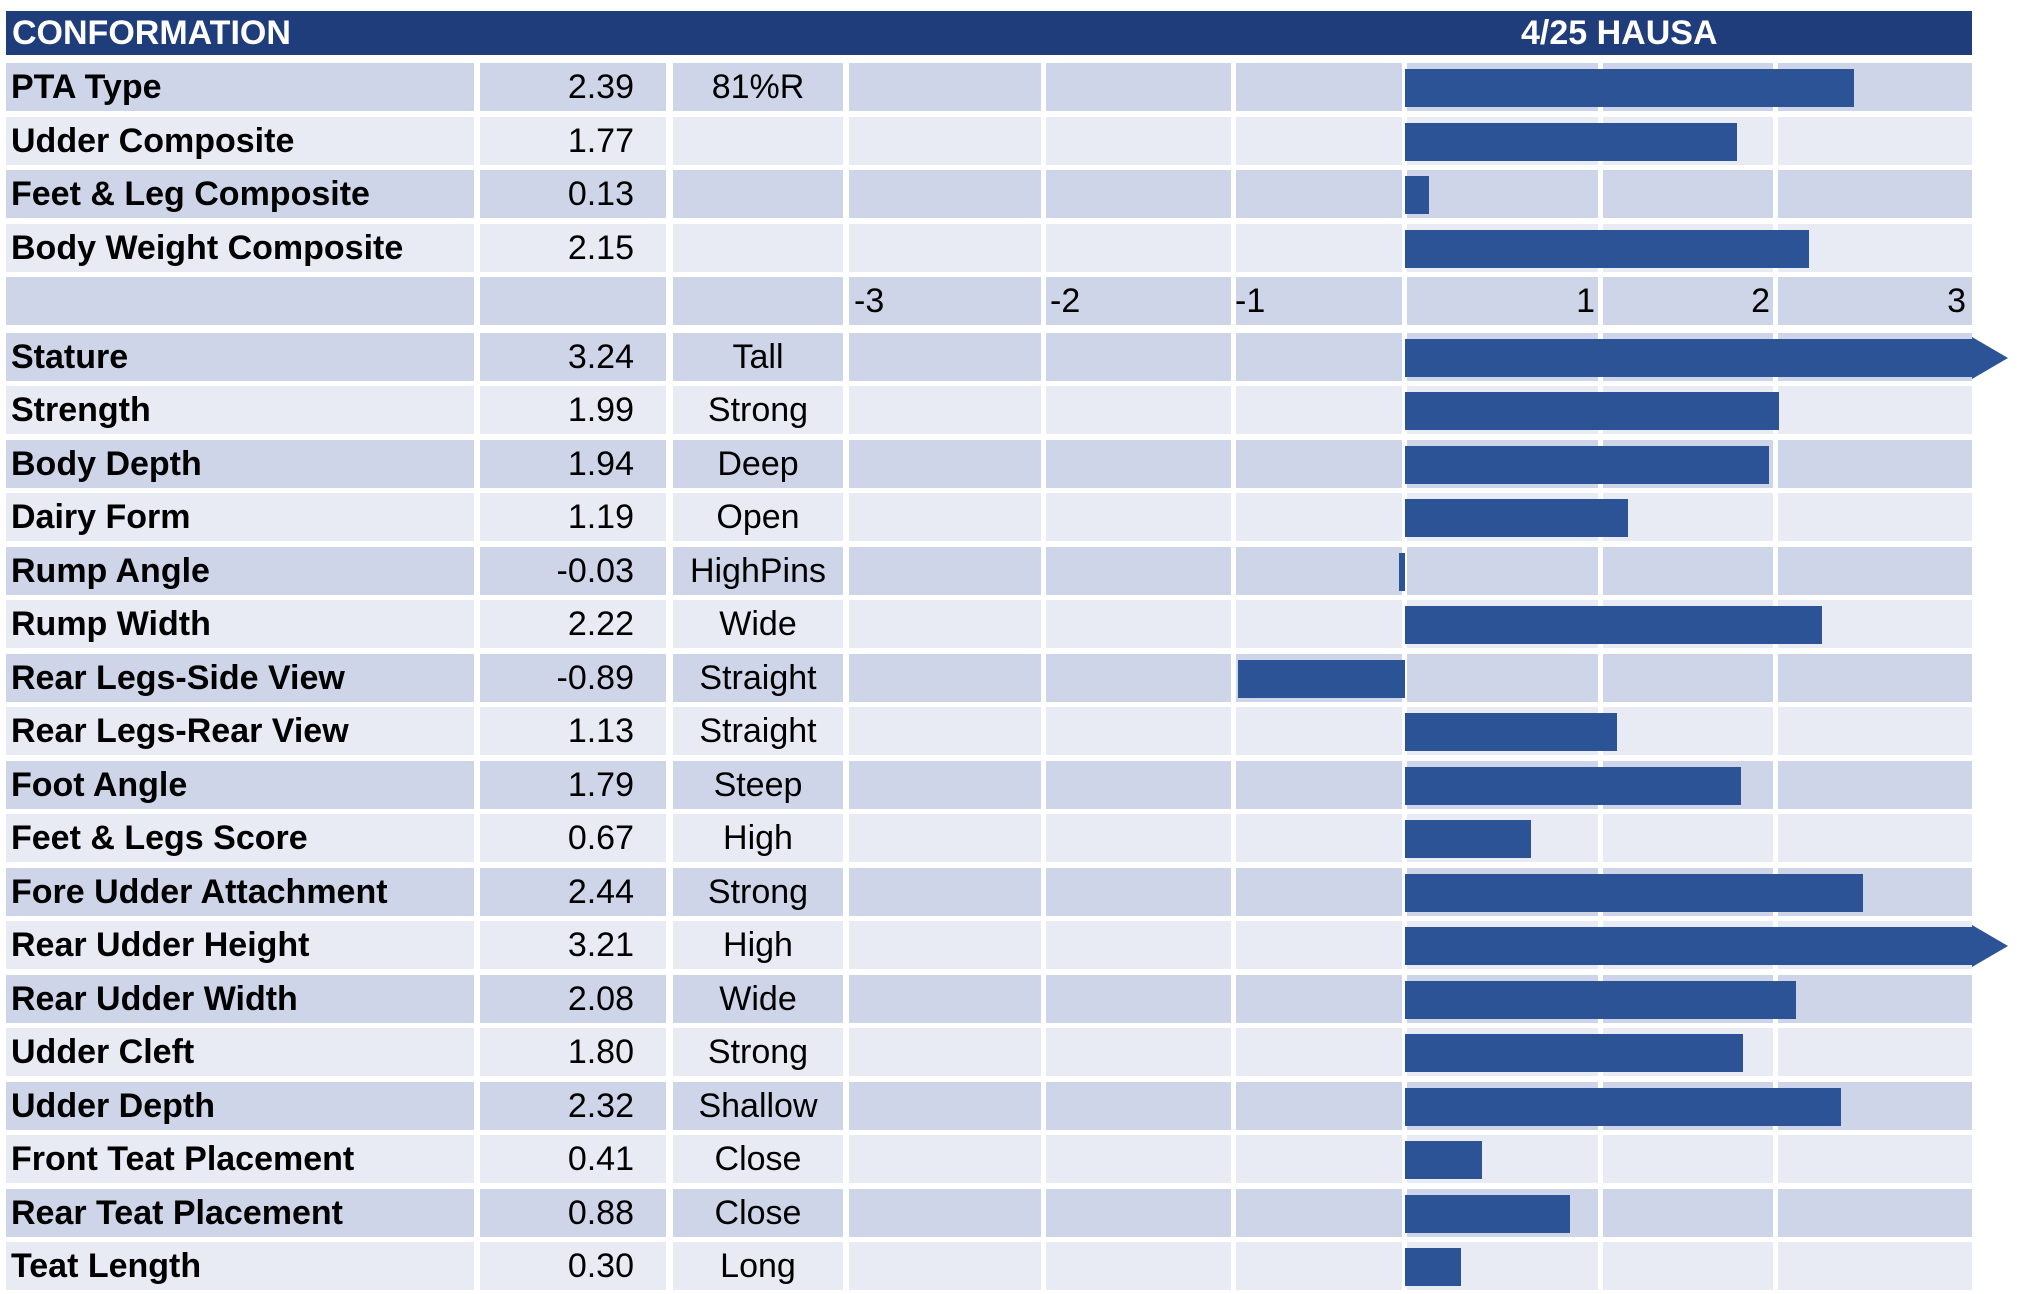 Image resolution: width=2017 pixels, height=1294 pixels. I want to click on trait-value: 2.15, so click(573, 247).